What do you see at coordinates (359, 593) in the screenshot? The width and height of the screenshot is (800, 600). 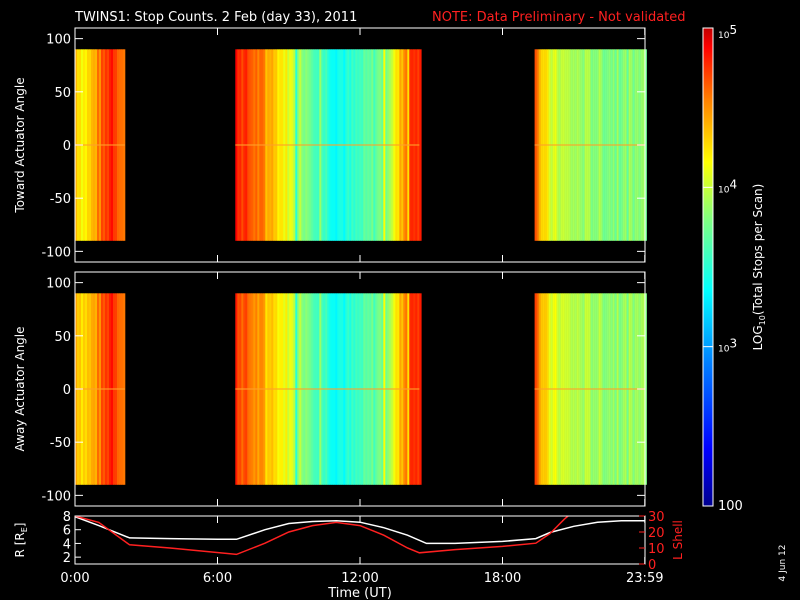 I see `x-axis-label: Time (UT)` at bounding box center [359, 593].